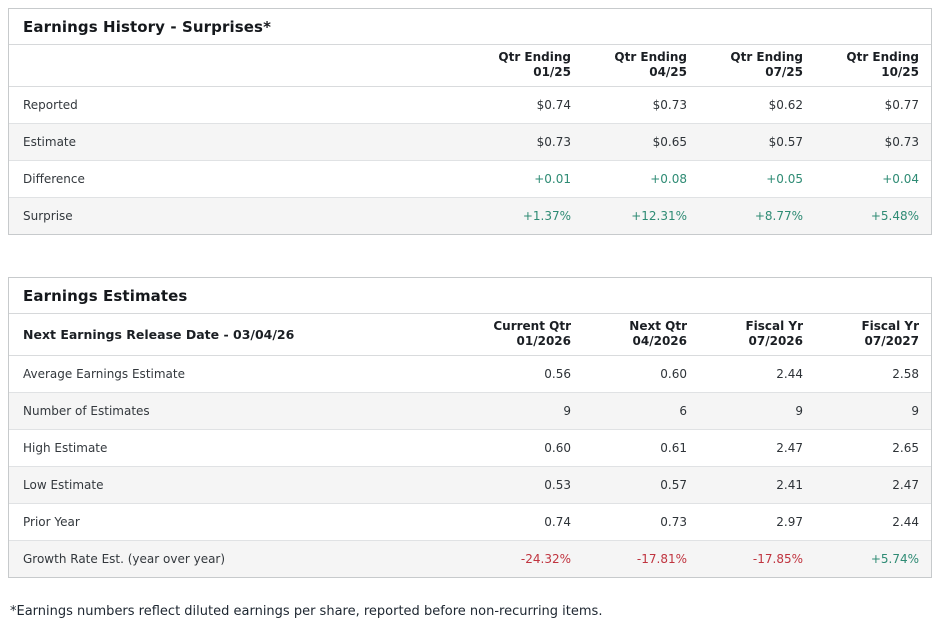 The image size is (940, 619). I want to click on cell-value: $0.62, so click(757, 105).